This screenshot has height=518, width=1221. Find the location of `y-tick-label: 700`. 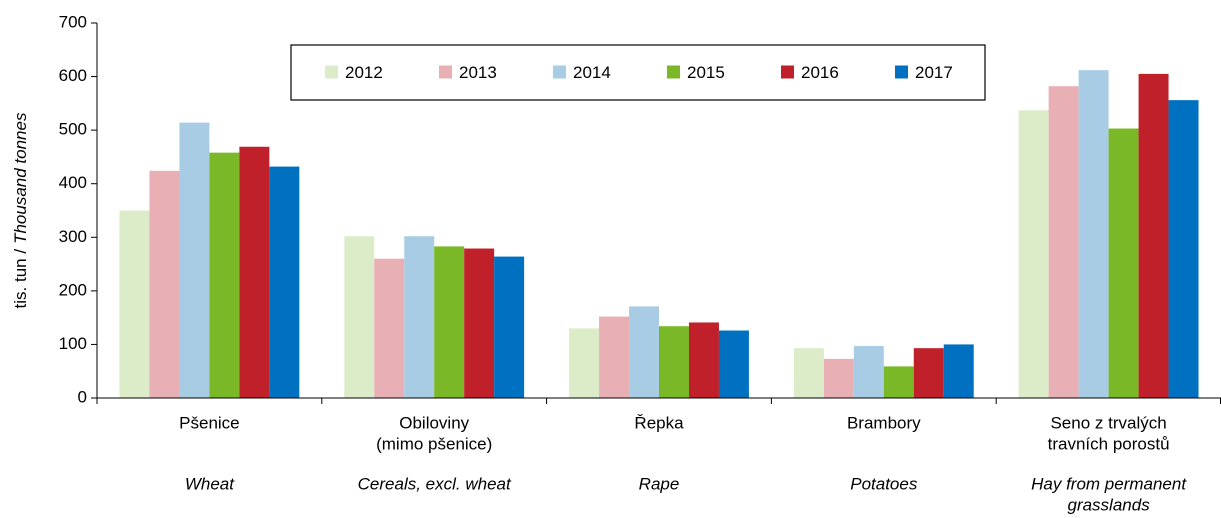

y-tick-label: 700 is located at coordinates (73, 21).